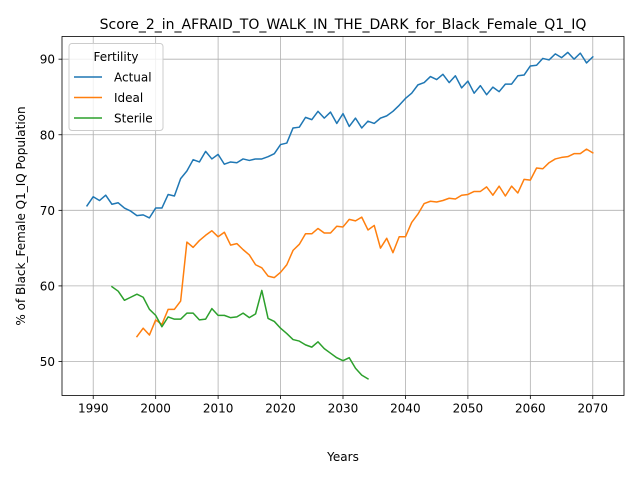  Describe the element at coordinates (218, 409) in the screenshot. I see `x-tick-label: 2010` at that location.